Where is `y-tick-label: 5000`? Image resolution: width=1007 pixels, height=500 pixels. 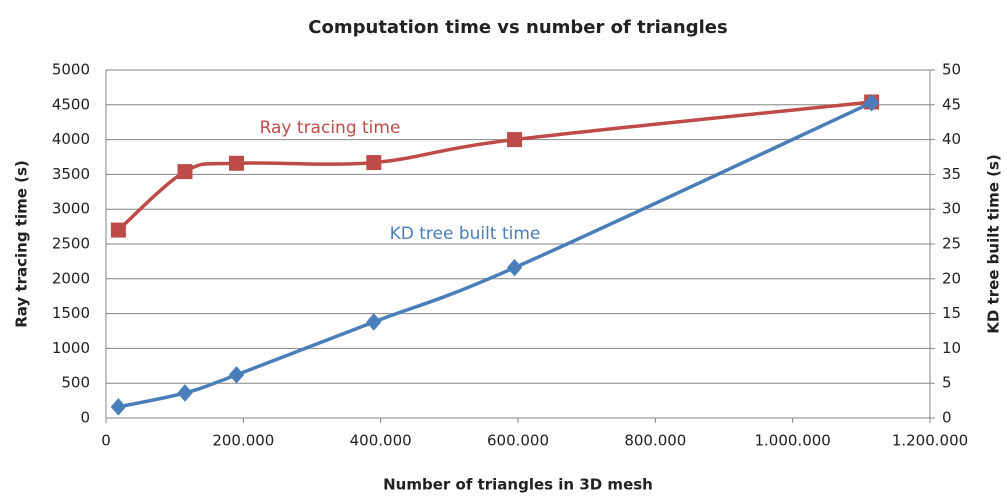
y-tick-label: 5000 is located at coordinates (71, 70).